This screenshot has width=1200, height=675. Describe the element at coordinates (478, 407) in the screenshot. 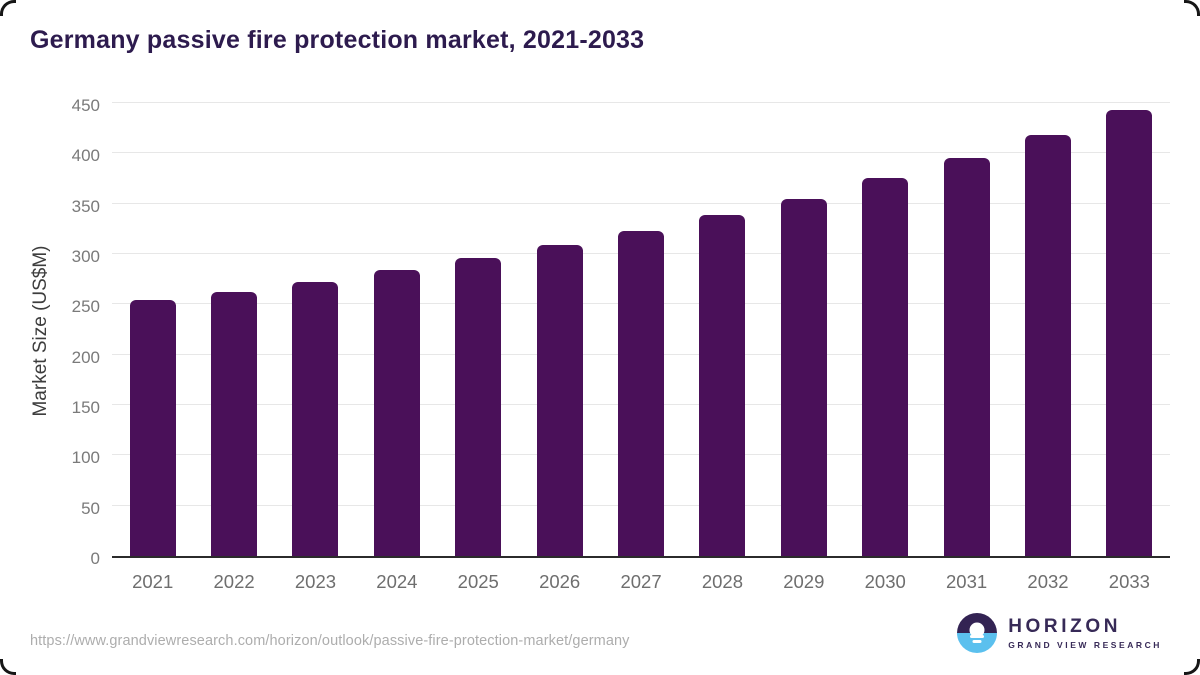

I see `bar-2025` at that location.